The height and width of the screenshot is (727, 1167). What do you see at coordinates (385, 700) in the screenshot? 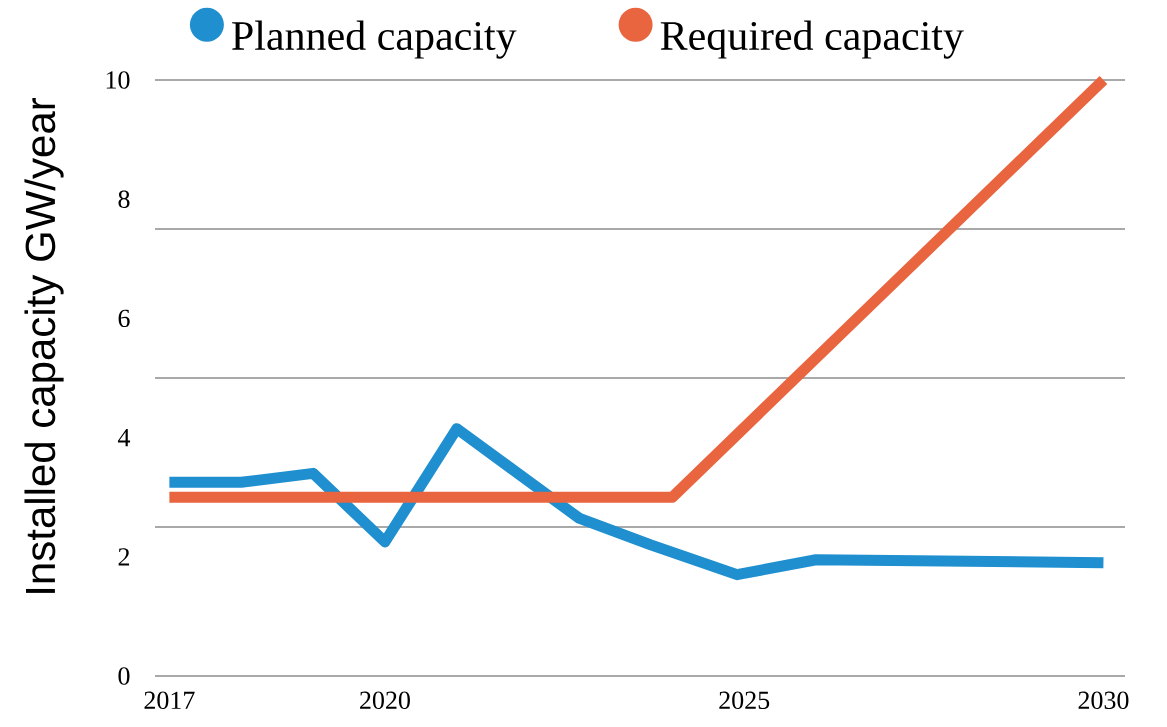
I see `x-tick-label: 2020` at bounding box center [385, 700].